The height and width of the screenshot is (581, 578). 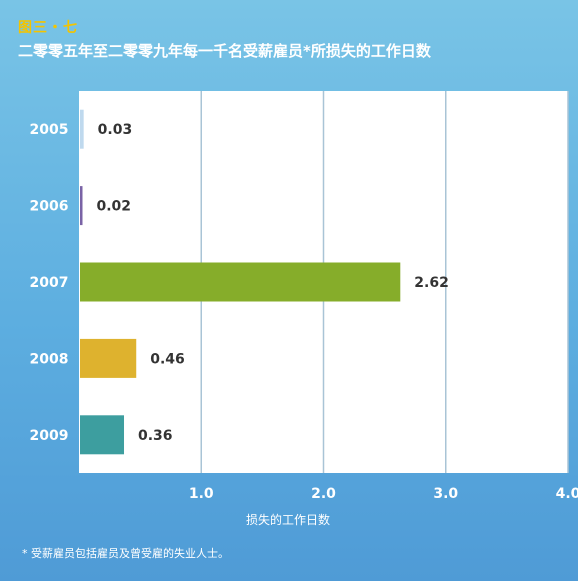 I want to click on data-label: 0.36, so click(x=155, y=436).